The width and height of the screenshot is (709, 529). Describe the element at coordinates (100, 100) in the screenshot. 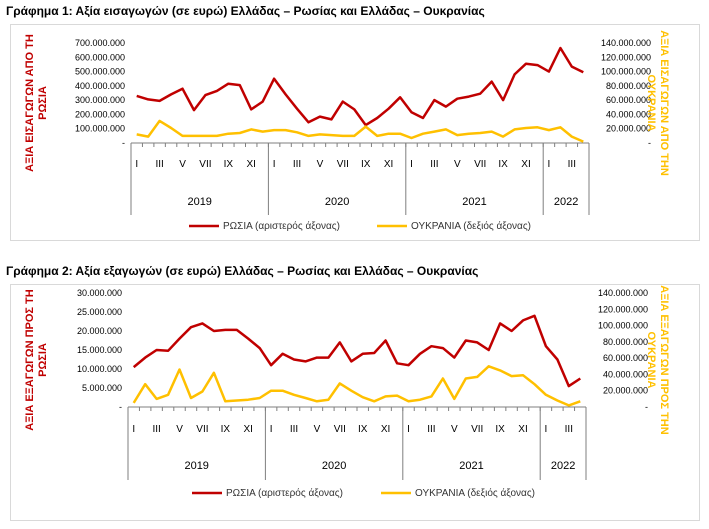

I see `left-tick-label: 300.000.000` at that location.